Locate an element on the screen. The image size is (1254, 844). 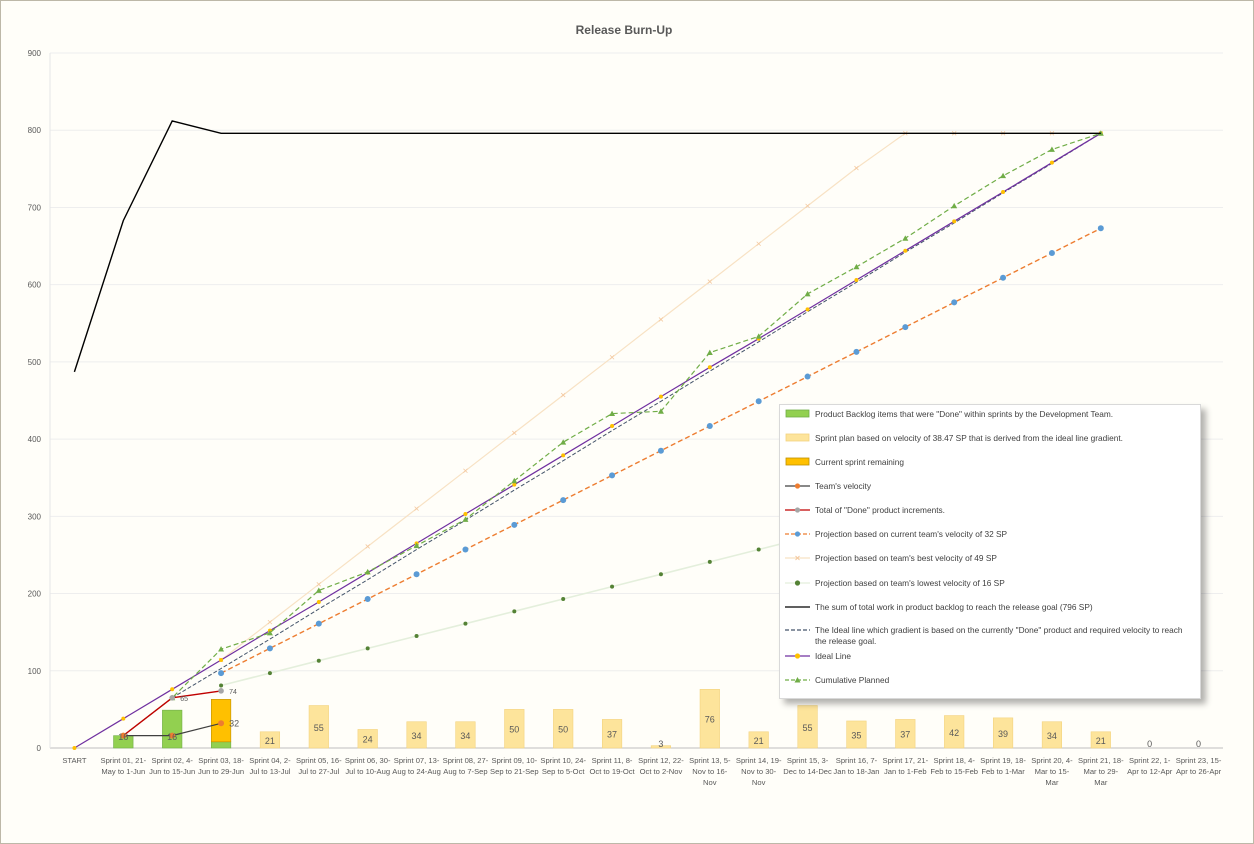
x-tick-label: Nov is located at coordinates (710, 782).